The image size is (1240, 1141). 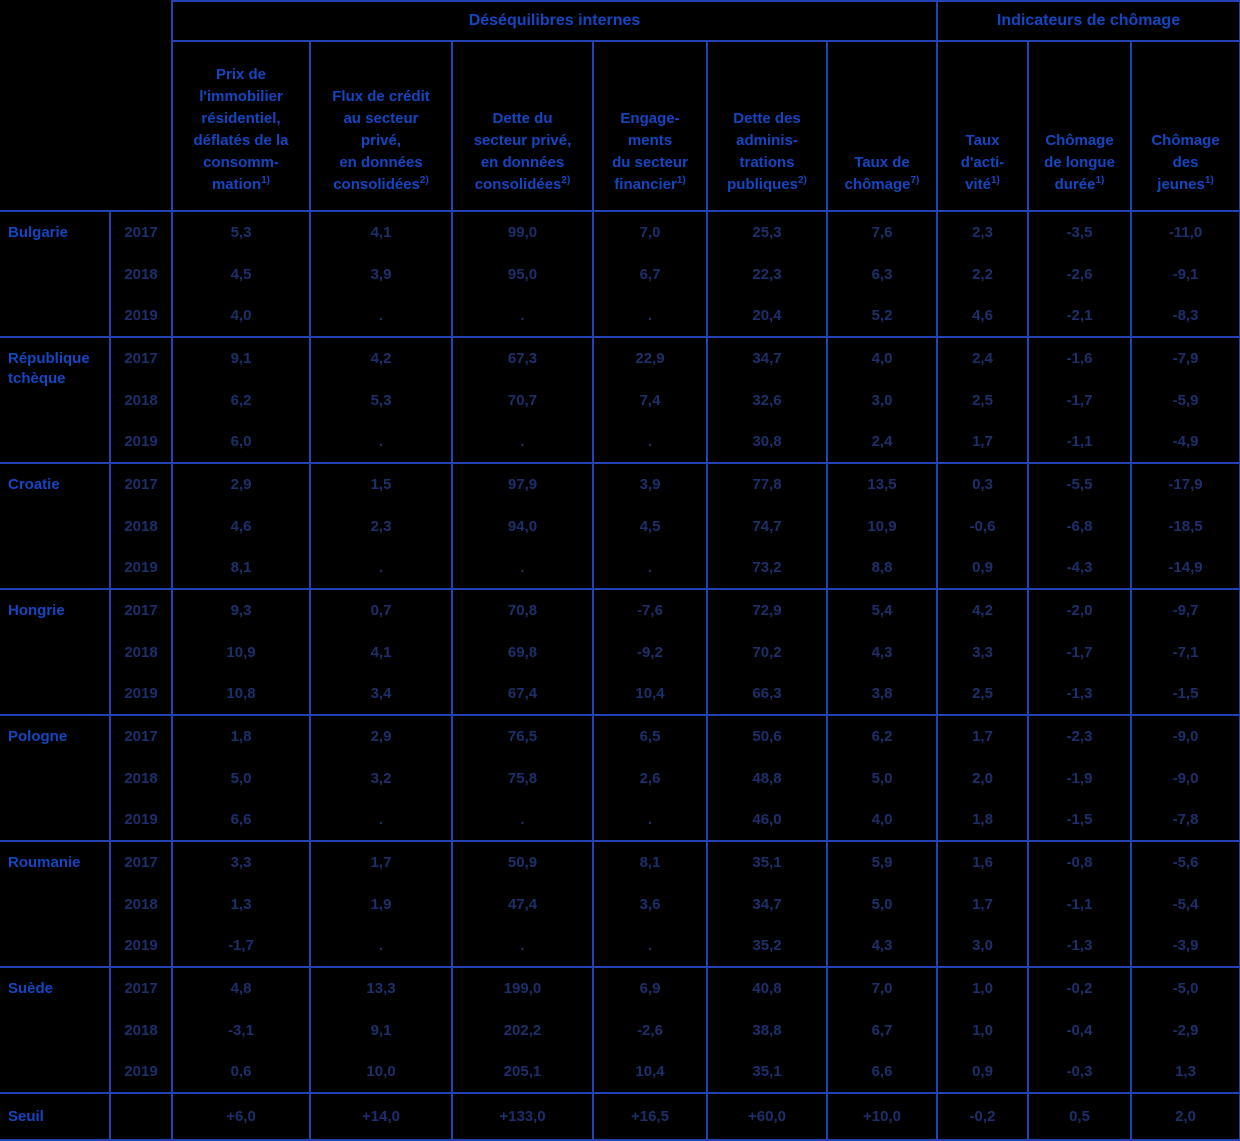 What do you see at coordinates (620, 442) in the screenshot?
I see `table-row: 2019 6,0... 30,8 2,4 1,7 -1,1 -4,9` at bounding box center [620, 442].